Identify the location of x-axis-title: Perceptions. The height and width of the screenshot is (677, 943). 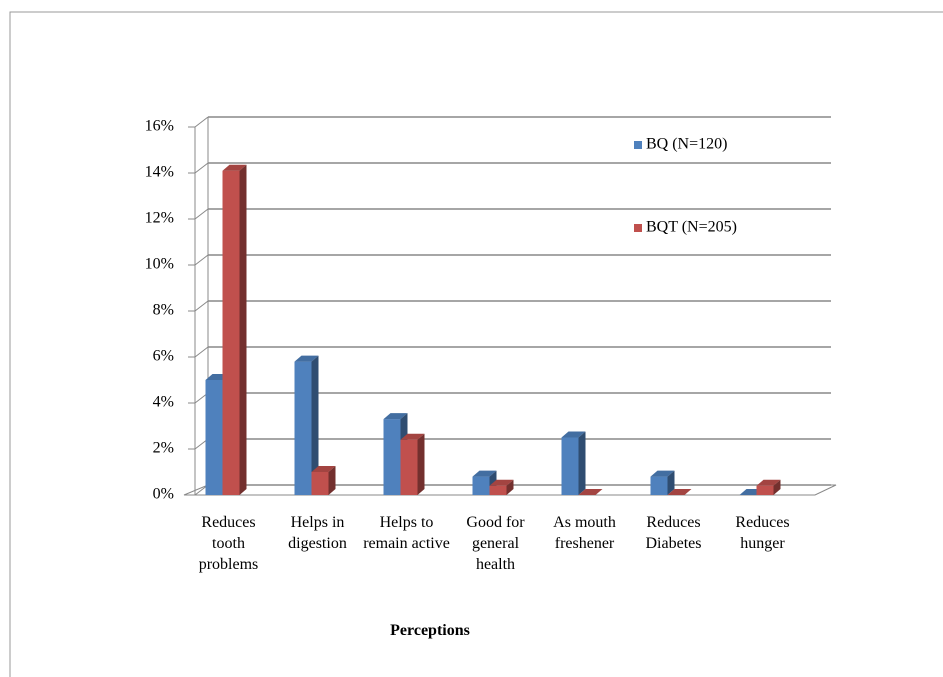
(430, 630).